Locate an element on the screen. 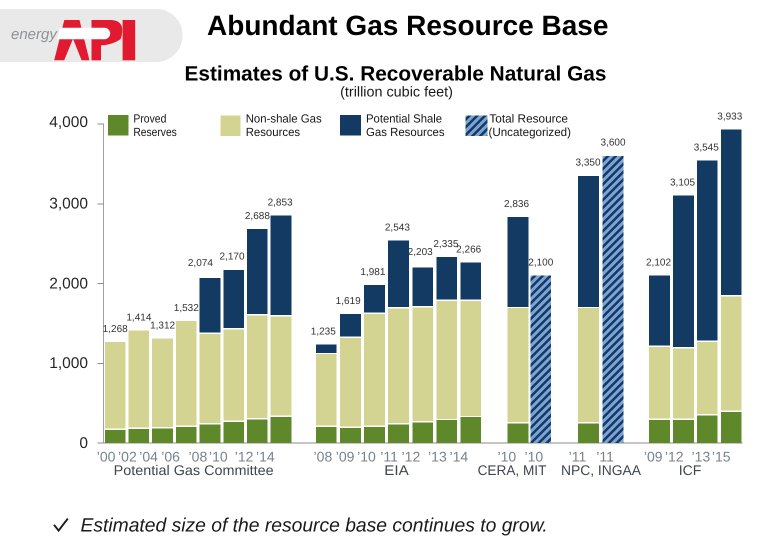 This screenshot has width=769, height=553. svg-text: ’04 is located at coordinates (148, 457).